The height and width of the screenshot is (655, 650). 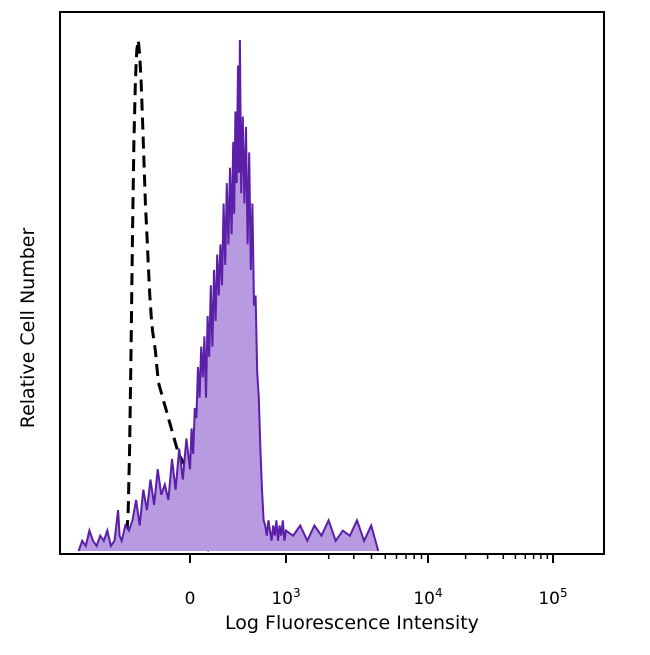 What do you see at coordinates (297, 593) in the screenshot?
I see `x-tick-label-exponent: 3` at bounding box center [297, 593].